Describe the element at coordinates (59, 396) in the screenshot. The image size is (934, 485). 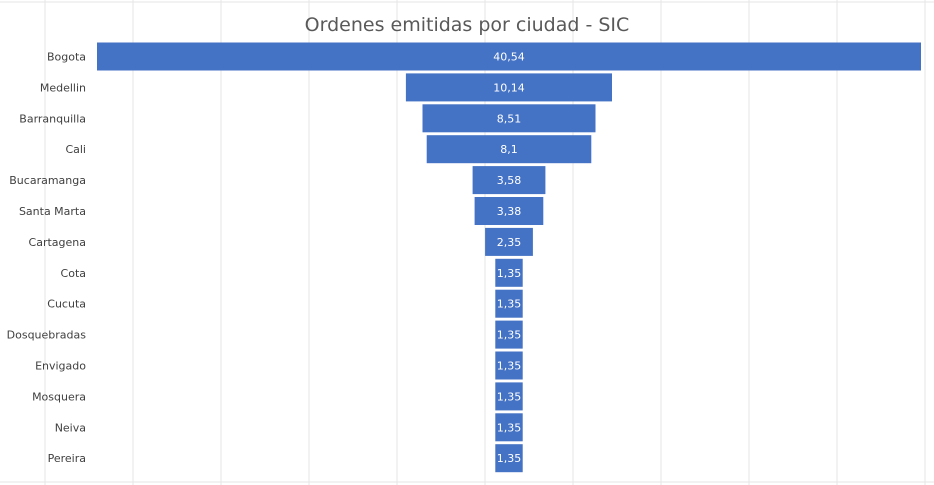
I see `category-label: Mosquera` at that location.